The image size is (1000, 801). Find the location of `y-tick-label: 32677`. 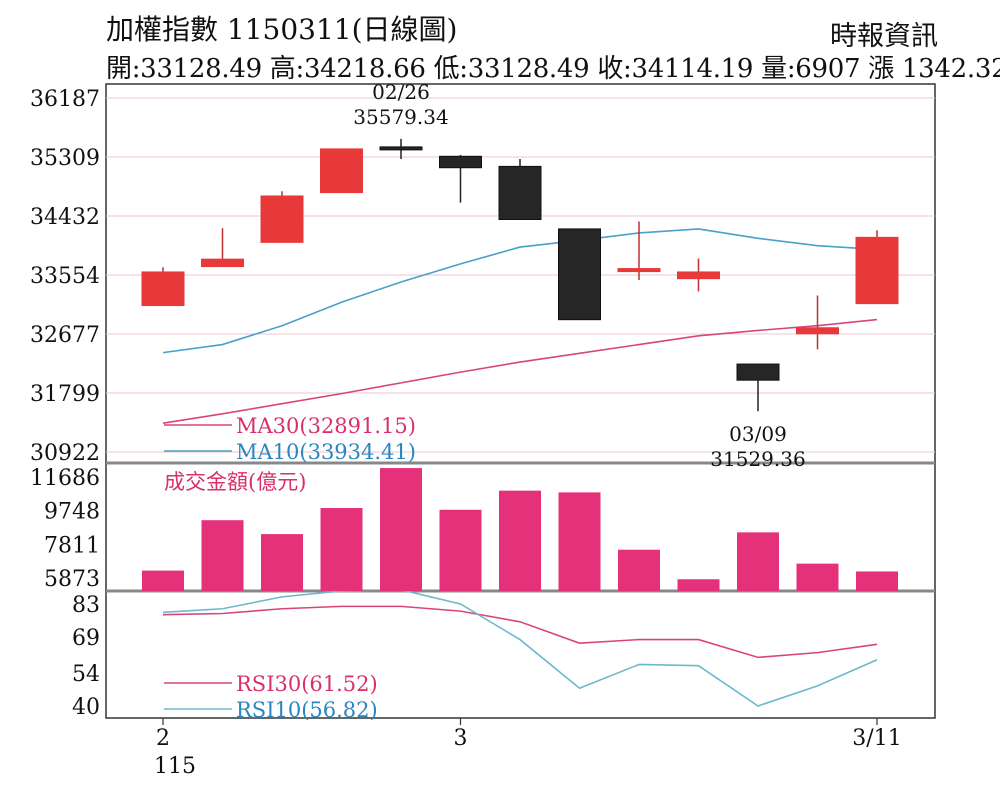

y-tick-label: 32677 is located at coordinates (65, 335).